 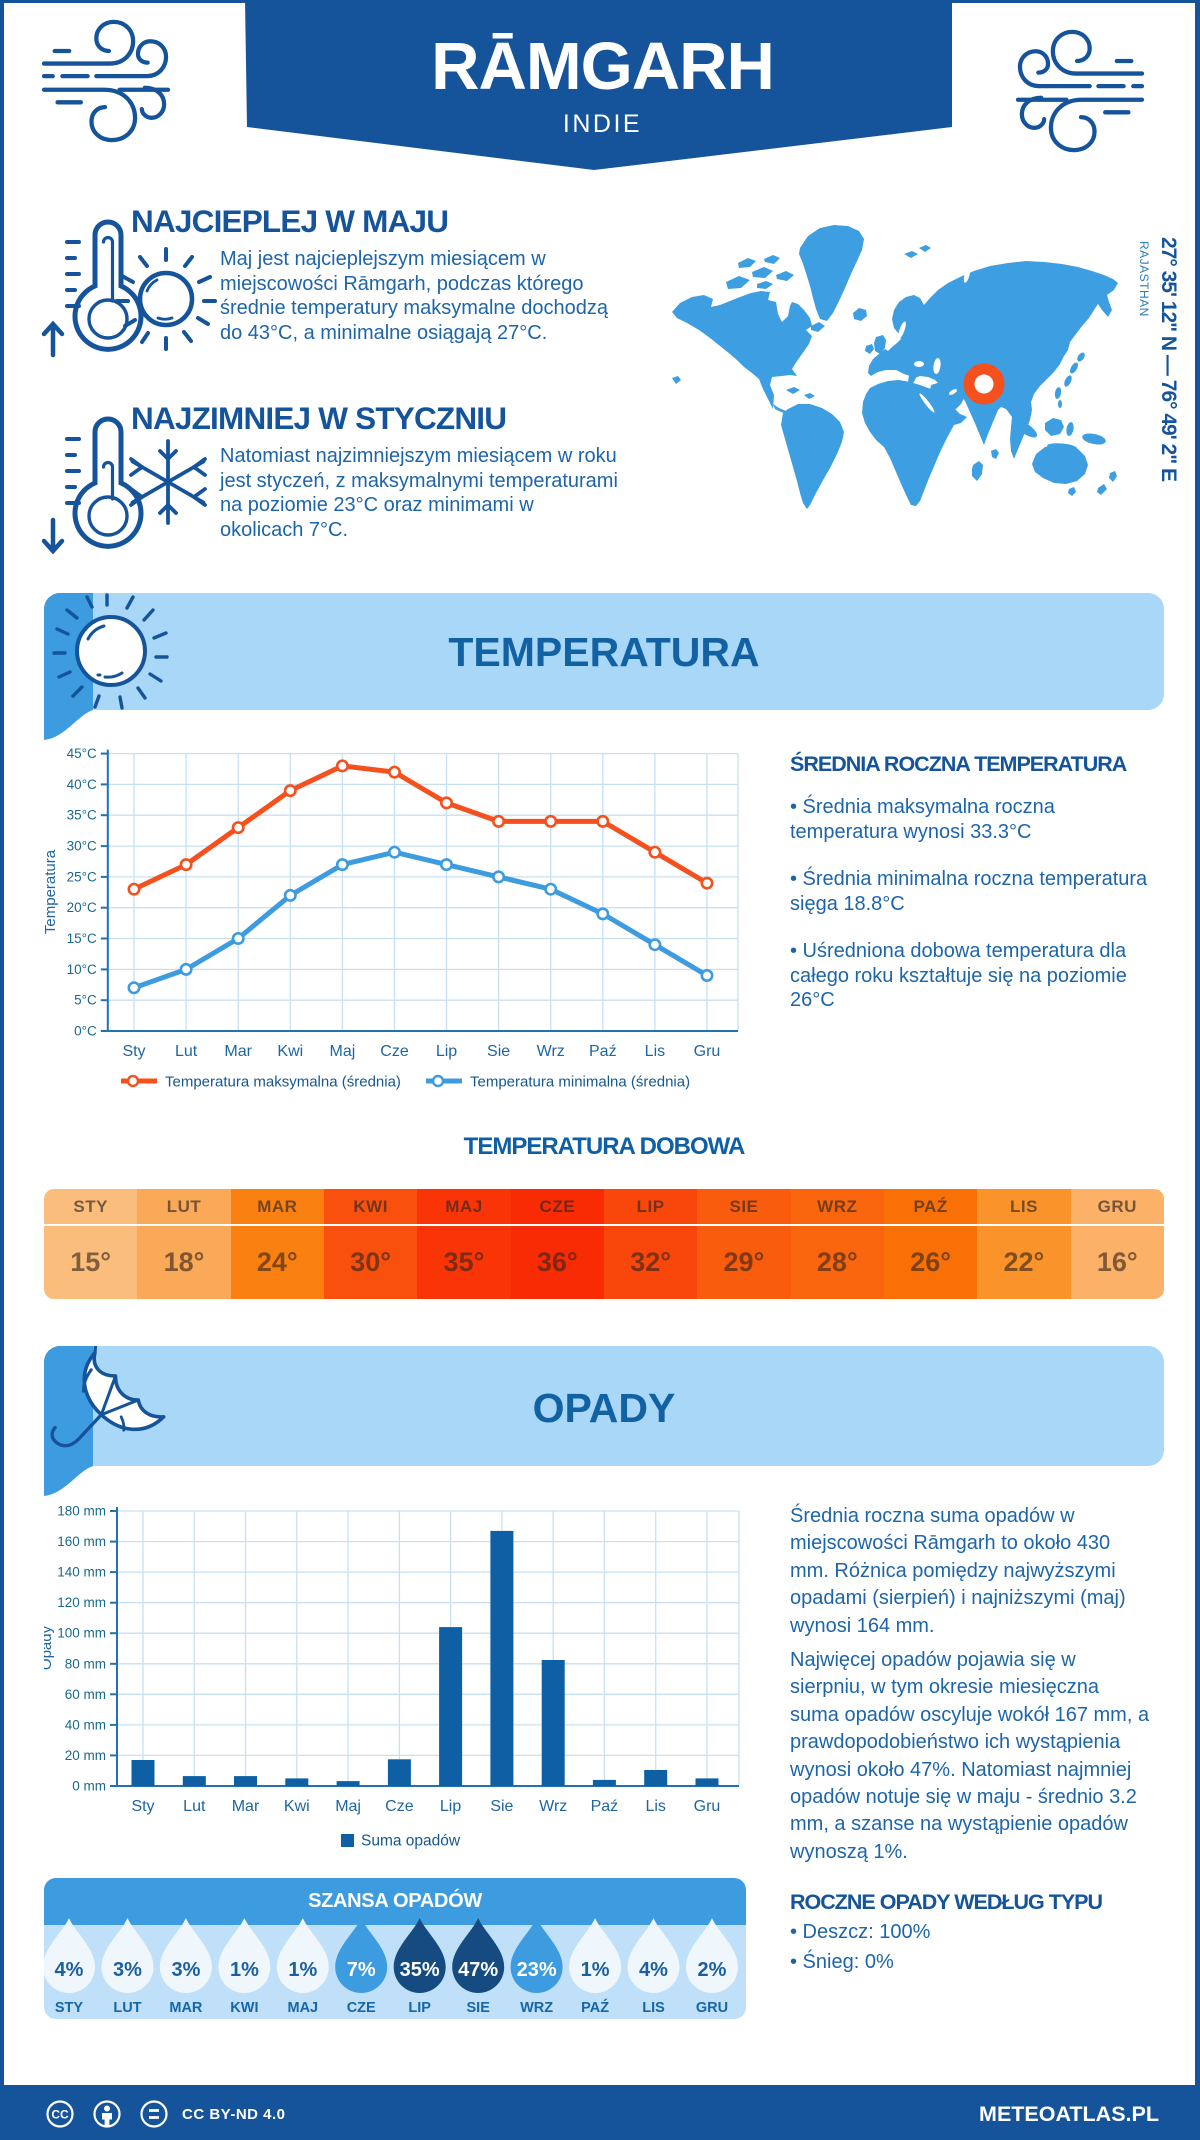 What do you see at coordinates (82, 784) in the screenshot?
I see `svg-text: 40°C` at bounding box center [82, 784].